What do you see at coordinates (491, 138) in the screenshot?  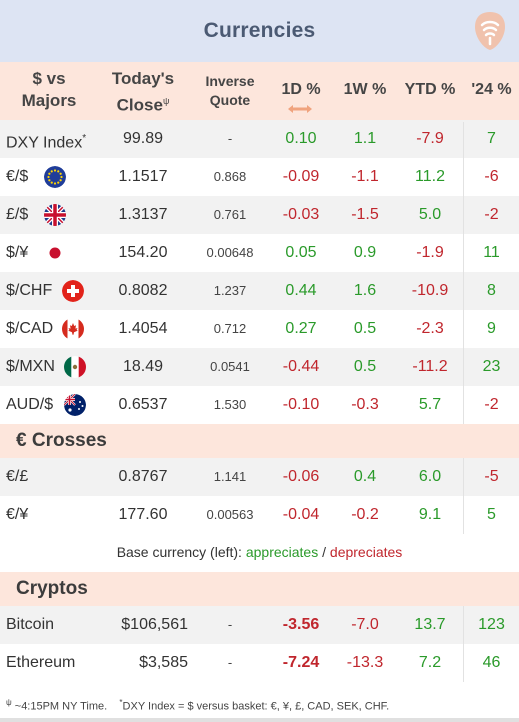 I see `change-2024: 7` at bounding box center [491, 138].